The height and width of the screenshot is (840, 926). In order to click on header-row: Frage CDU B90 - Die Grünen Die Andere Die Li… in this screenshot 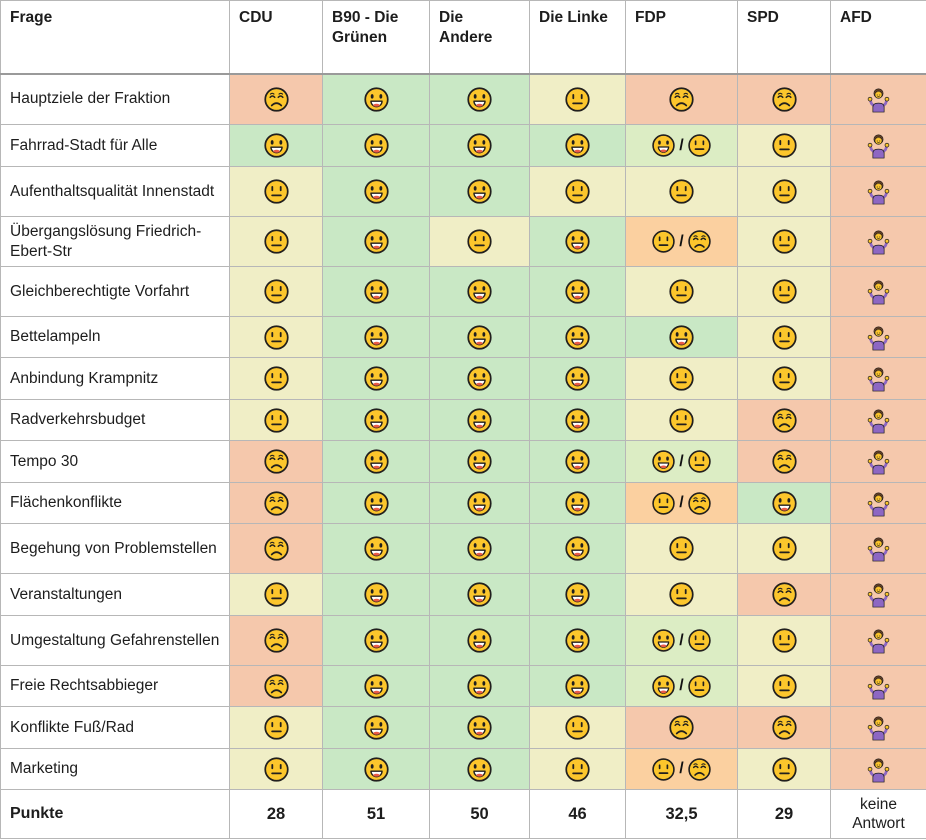, I will do `click(463, 37)`.